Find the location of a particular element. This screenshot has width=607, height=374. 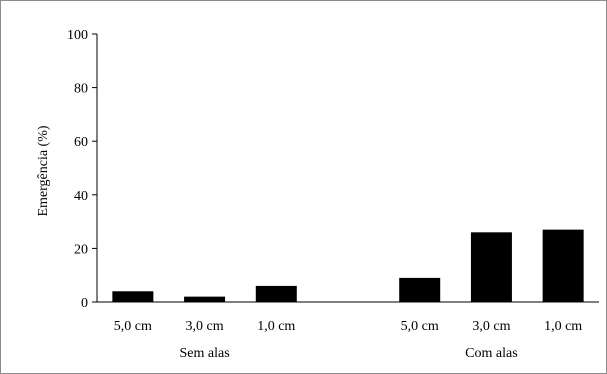

y-tick-label: 0 is located at coordinates (84, 303).